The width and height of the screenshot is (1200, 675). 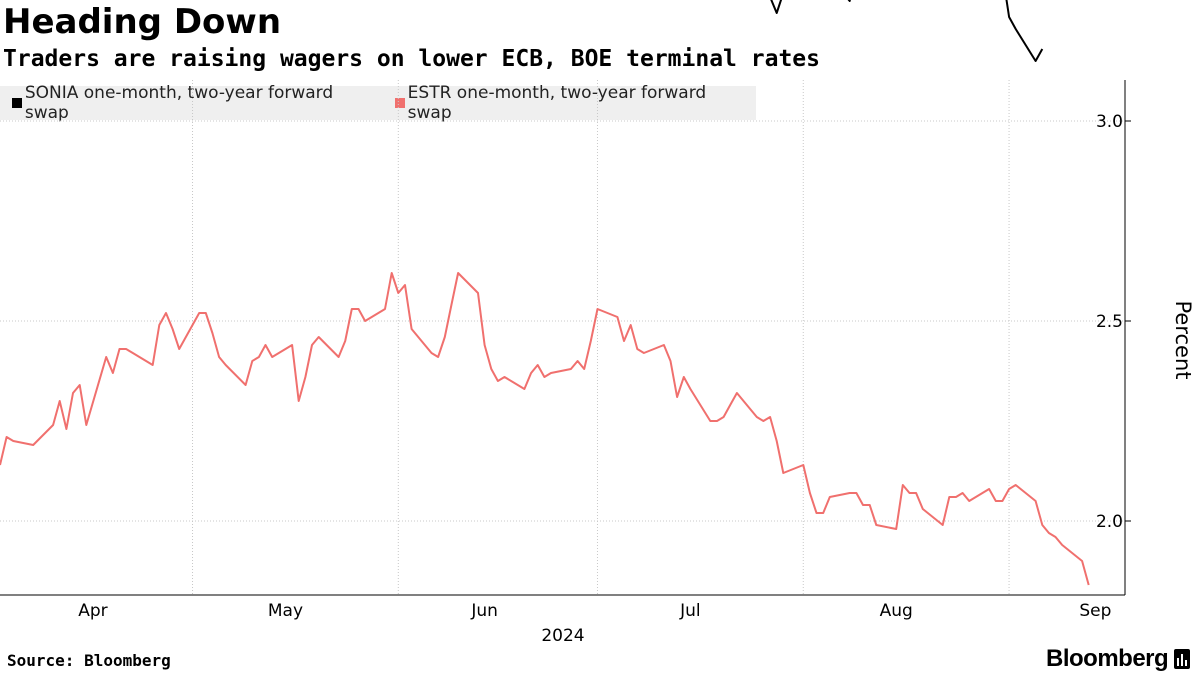 I want to click on series-line-sonia, so click(x=907, y=31).